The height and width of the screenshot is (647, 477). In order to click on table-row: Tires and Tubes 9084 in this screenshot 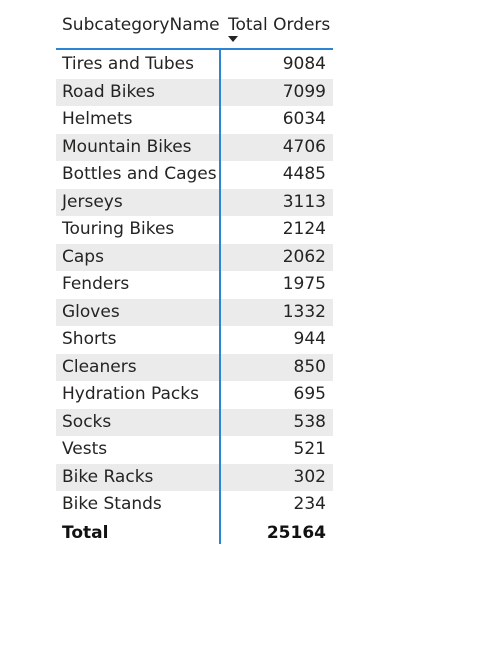, I will do `click(194, 65)`.